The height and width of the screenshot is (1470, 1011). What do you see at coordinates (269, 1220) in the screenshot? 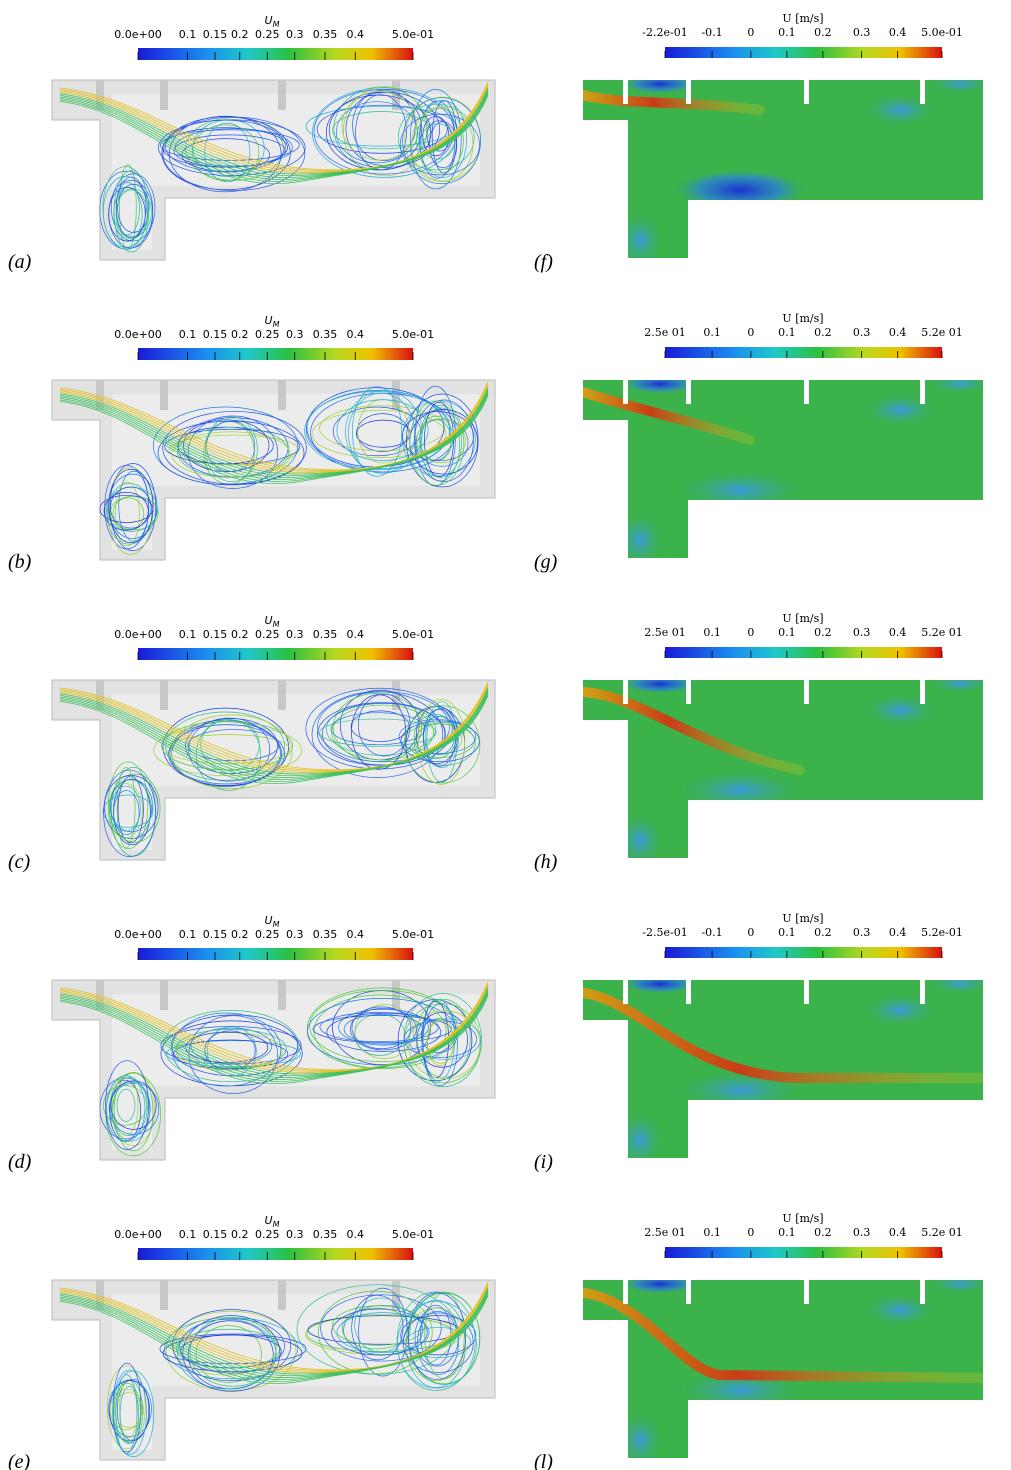
I see `colorbar-title-main: U` at bounding box center [269, 1220].